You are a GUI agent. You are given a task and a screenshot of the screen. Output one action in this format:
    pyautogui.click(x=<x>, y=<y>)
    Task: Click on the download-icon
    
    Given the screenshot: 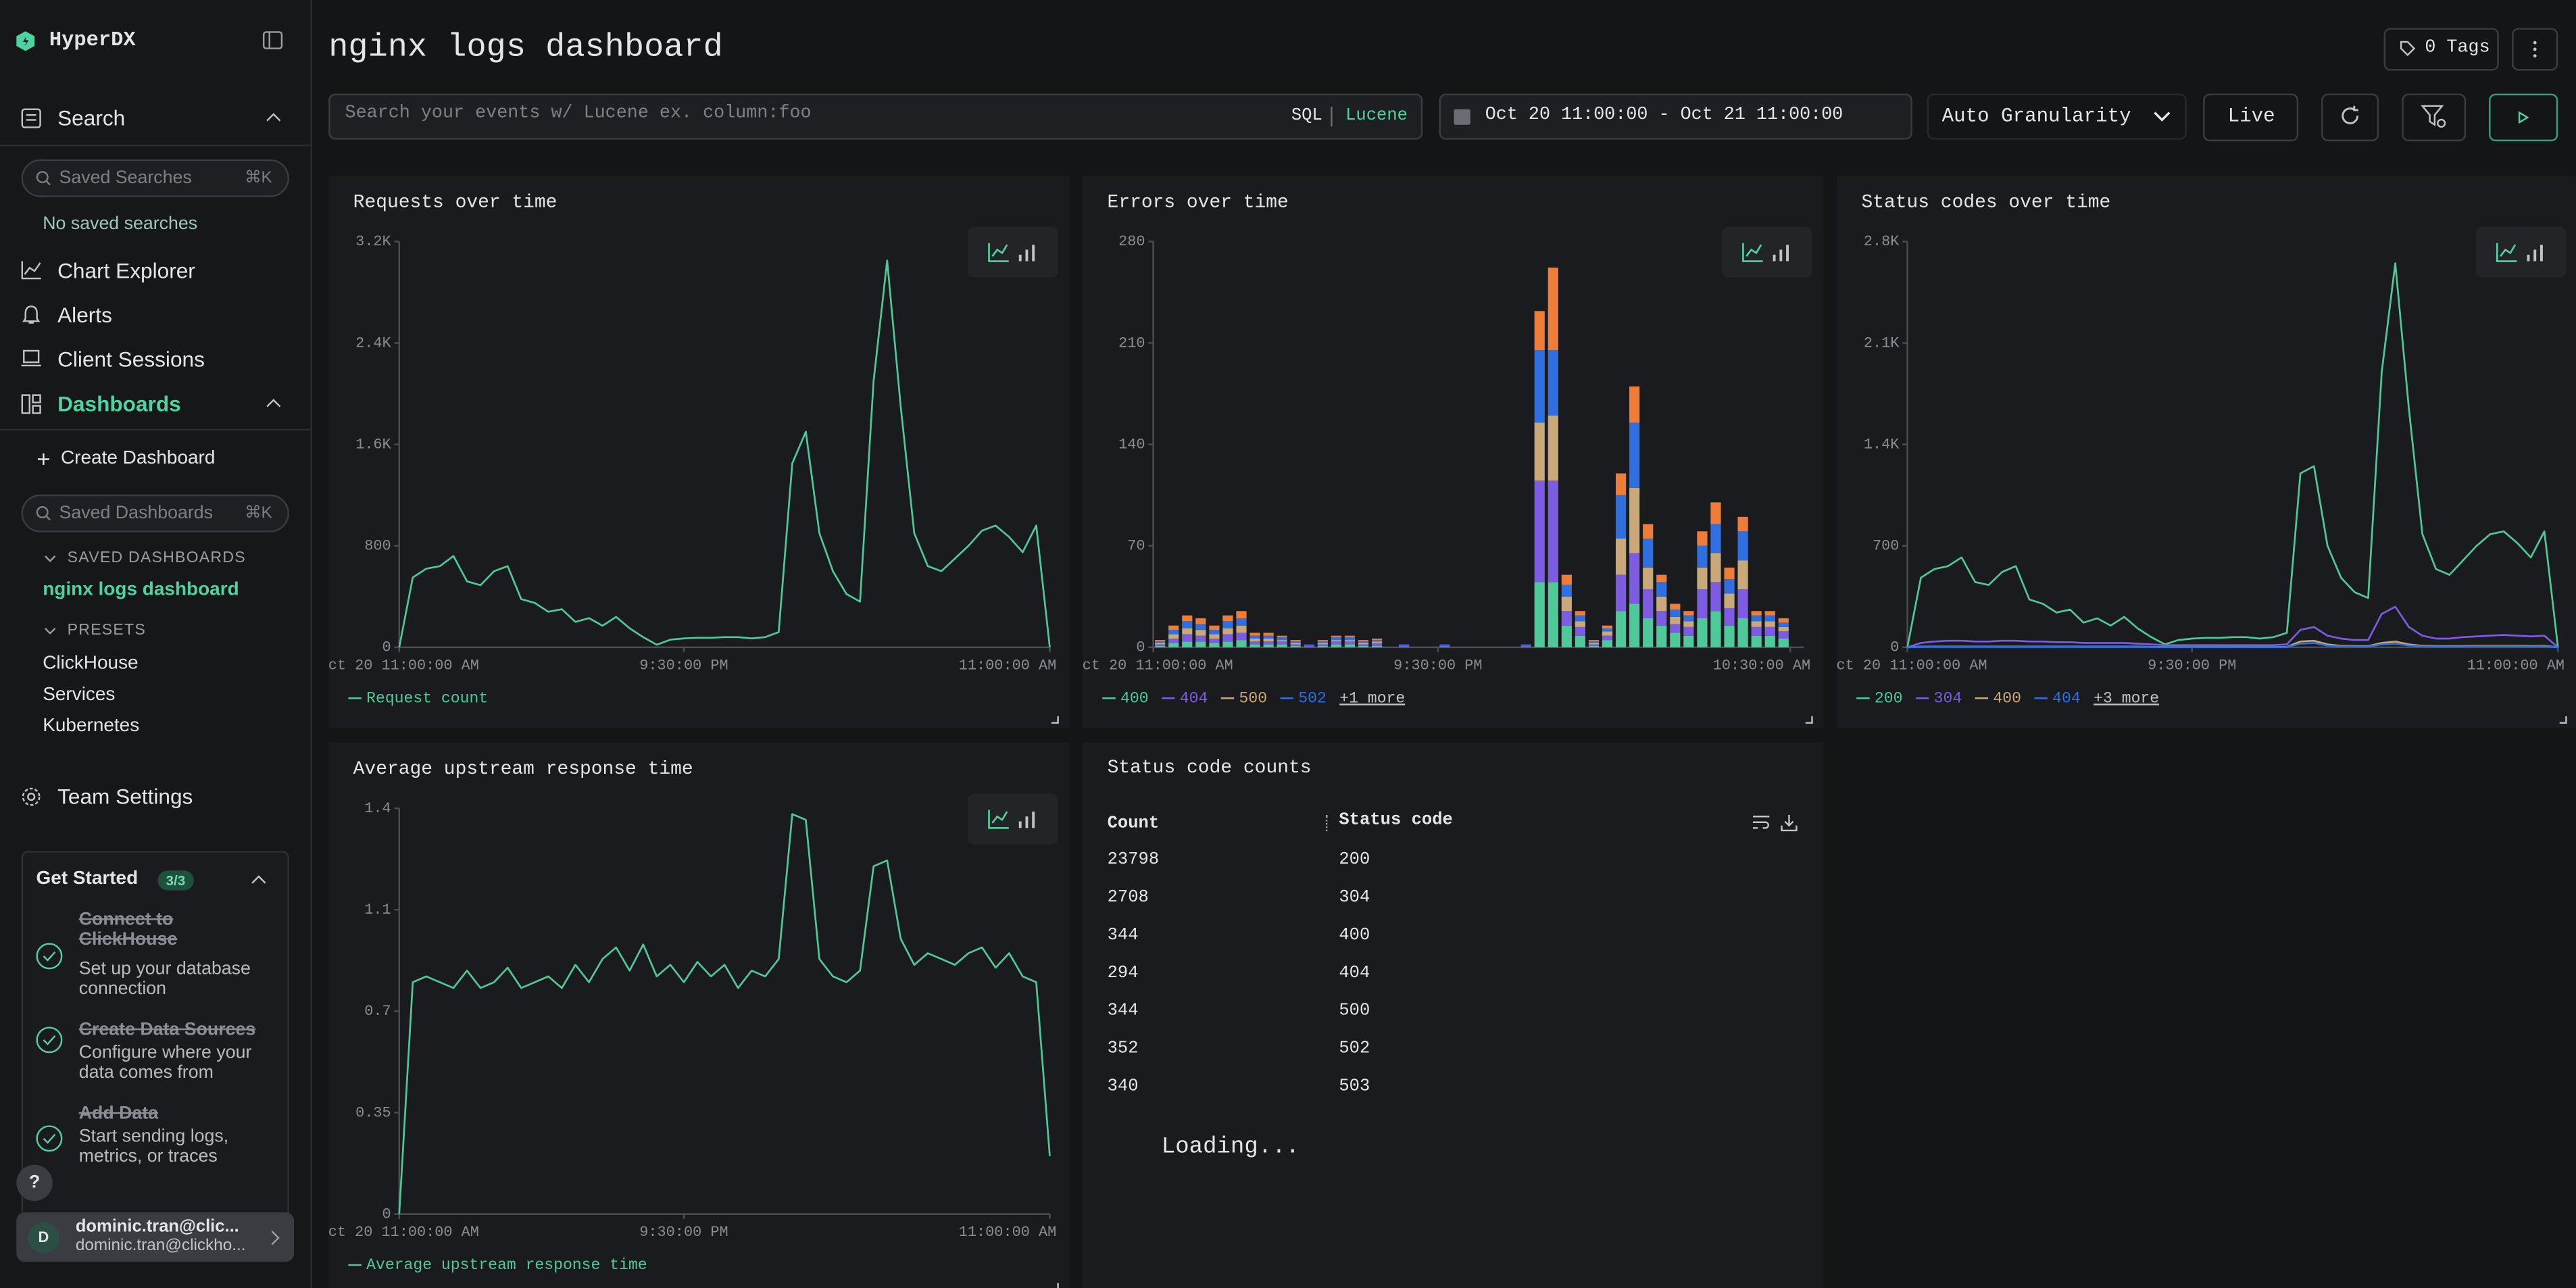 What is the action you would take?
    pyautogui.click(x=1790, y=823)
    